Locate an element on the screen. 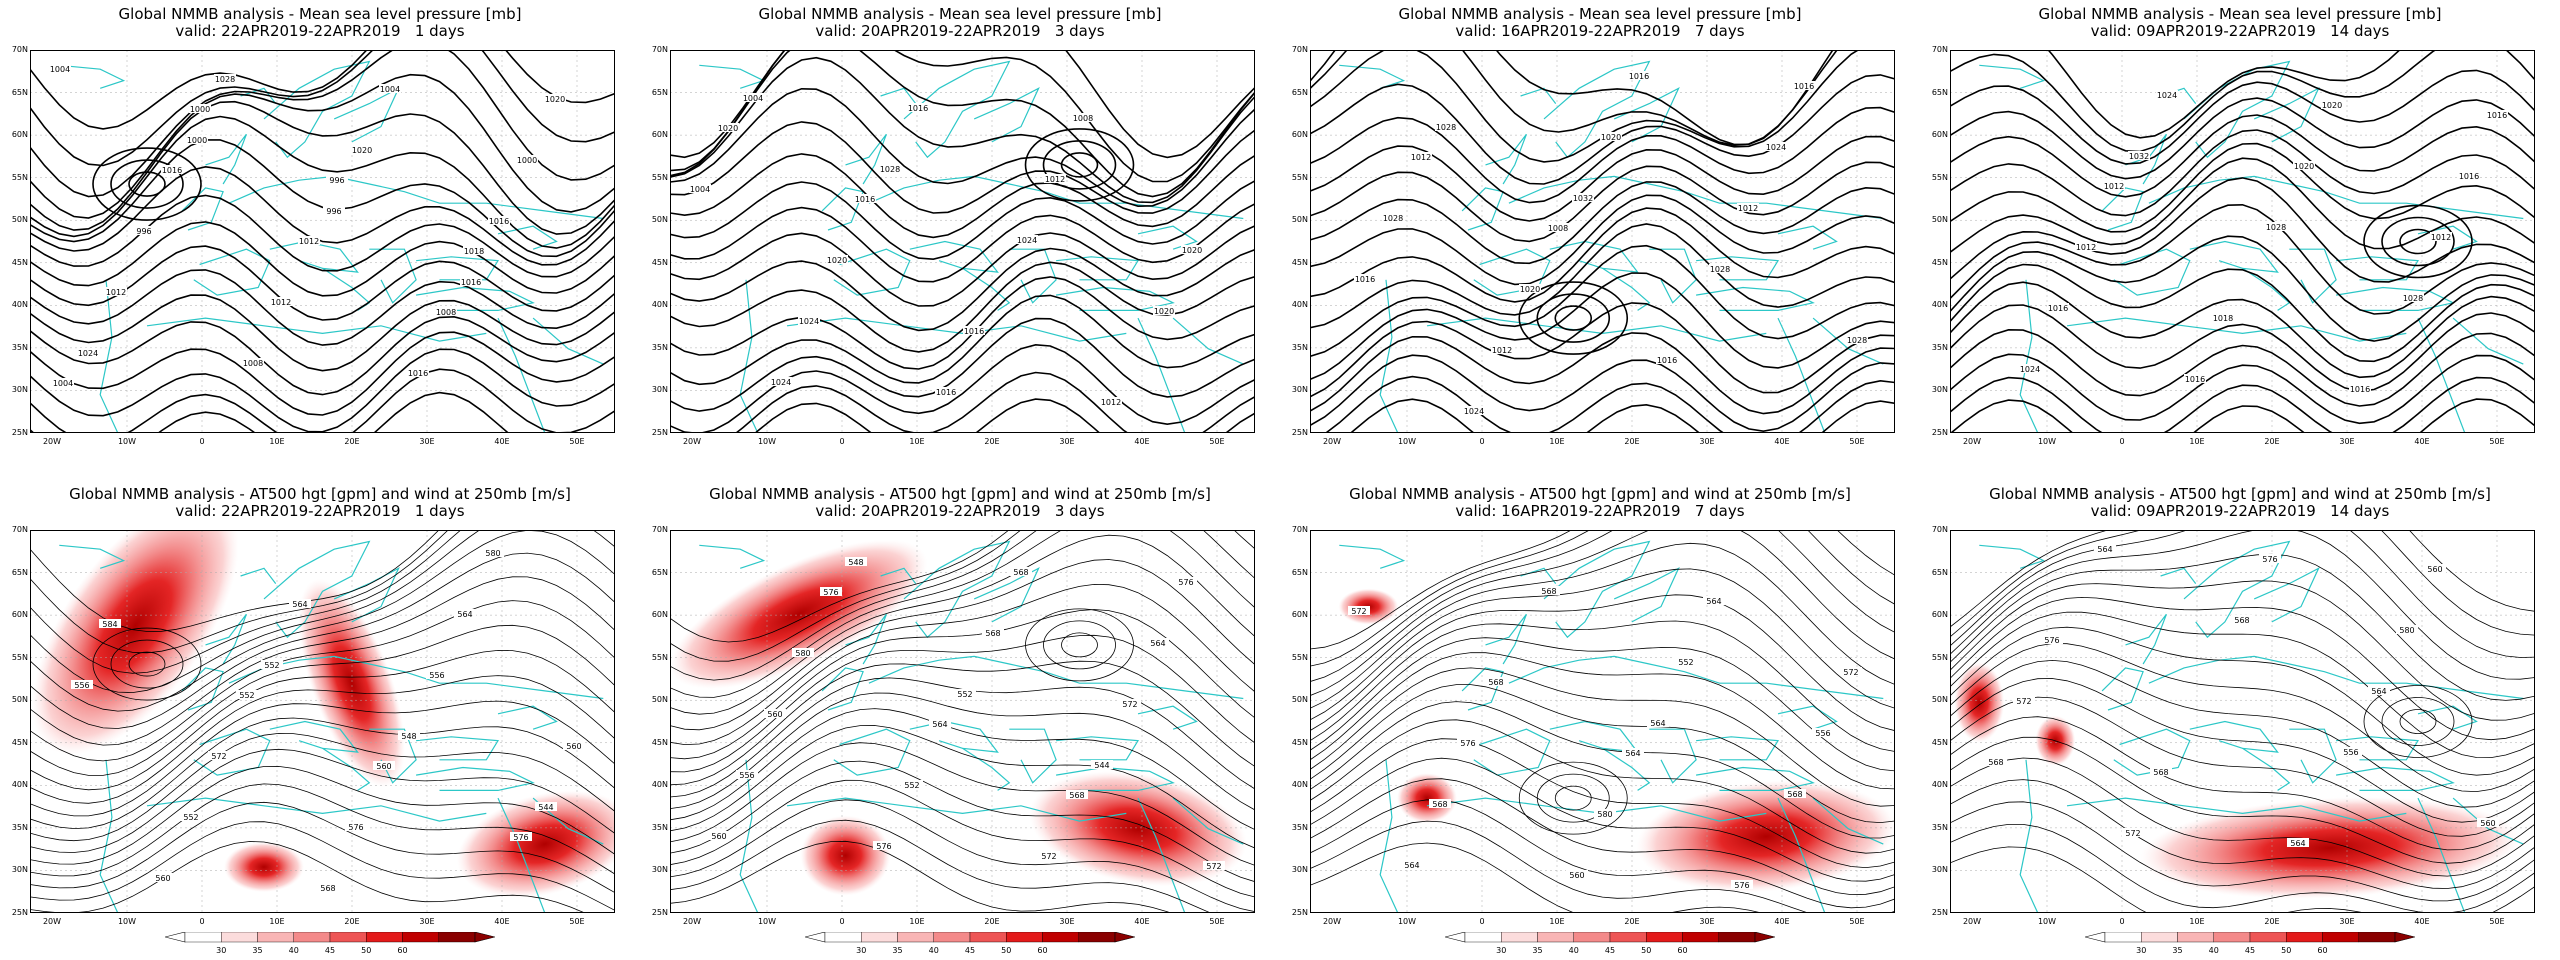 The width and height of the screenshot is (2560, 960). colorbar-tick: 50 is located at coordinates (1646, 950).